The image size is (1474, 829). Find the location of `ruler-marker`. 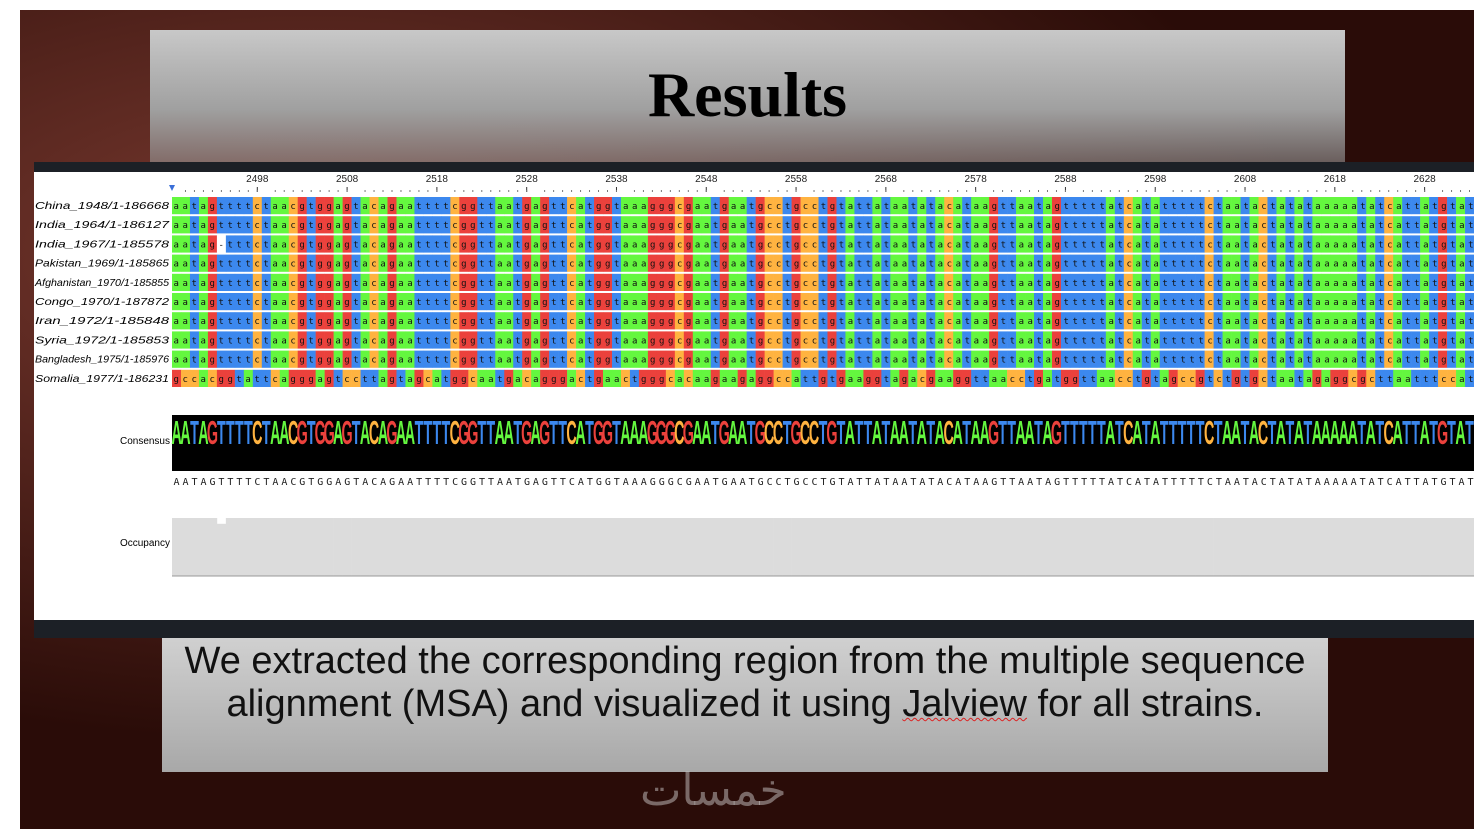

ruler-marker is located at coordinates (172, 188).